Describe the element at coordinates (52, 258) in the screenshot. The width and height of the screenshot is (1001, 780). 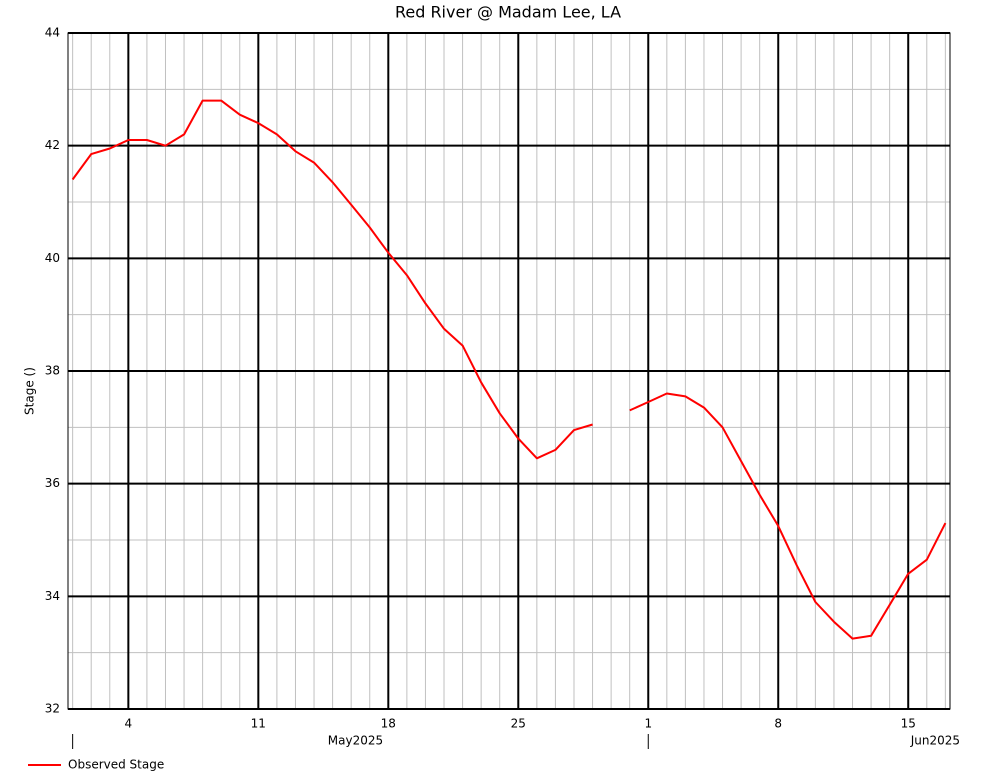
I see `y-tick-label: 40` at that location.